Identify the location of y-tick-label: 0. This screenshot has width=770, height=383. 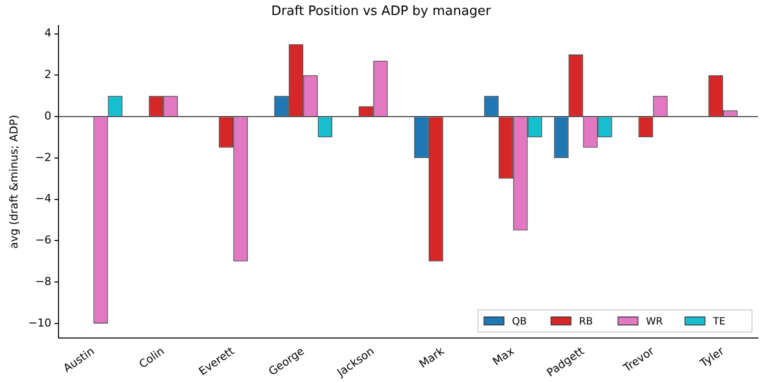
(48, 115).